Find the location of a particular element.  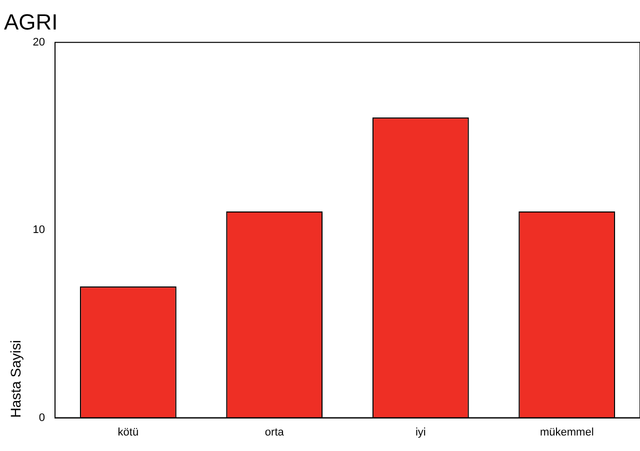

y-tick-label: 0 is located at coordinates (42, 418).